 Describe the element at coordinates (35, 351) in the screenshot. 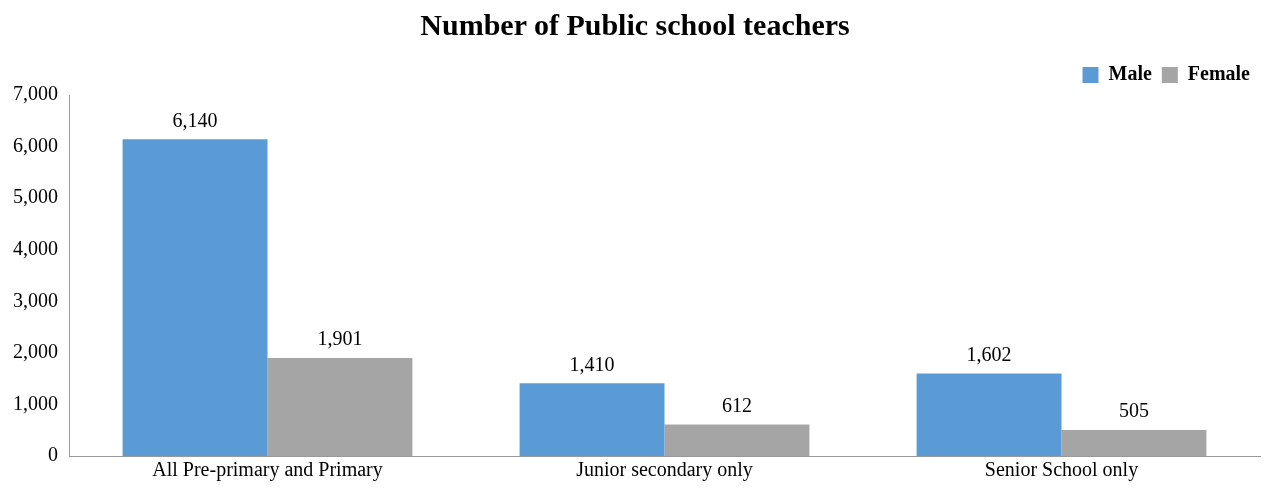

I see `y-tick-label: 2,000` at that location.